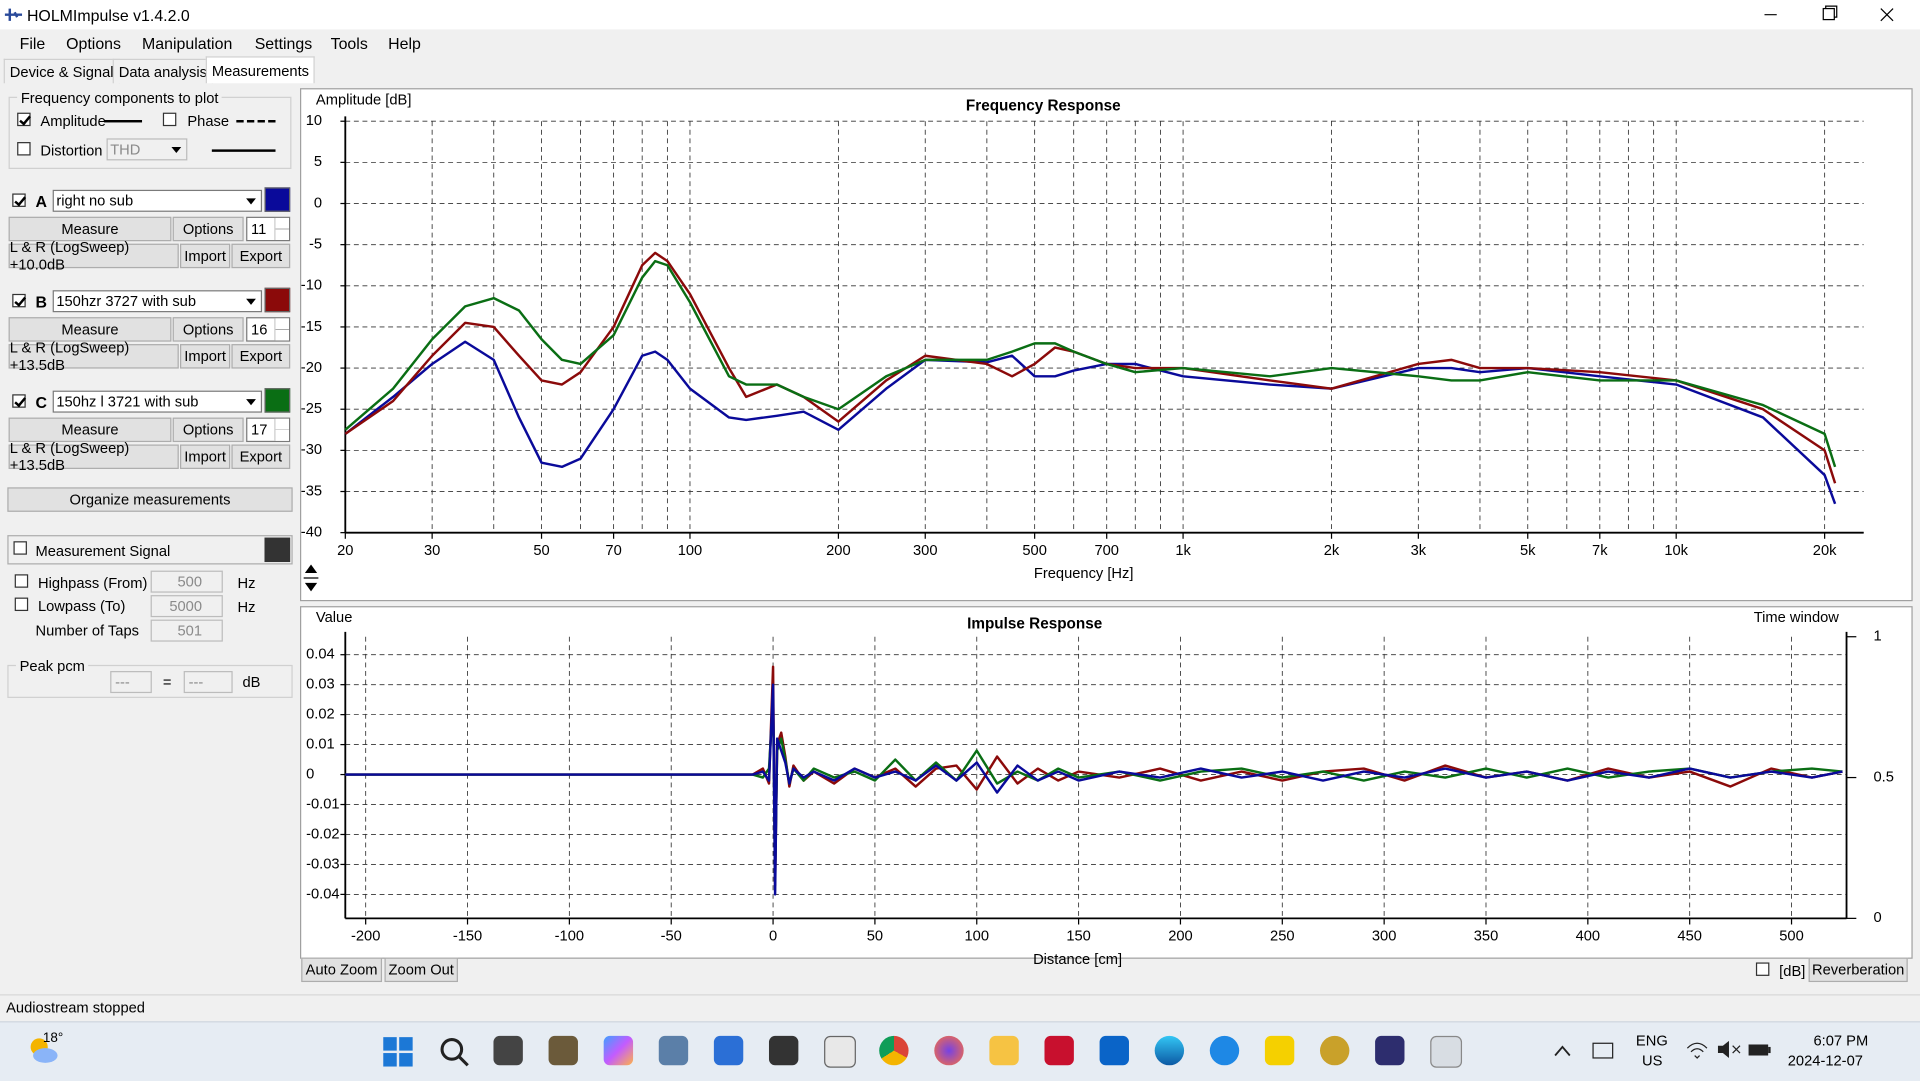 This screenshot has height=1081, width=1920. I want to click on x-axis-label: Distance [cm], so click(1077, 960).